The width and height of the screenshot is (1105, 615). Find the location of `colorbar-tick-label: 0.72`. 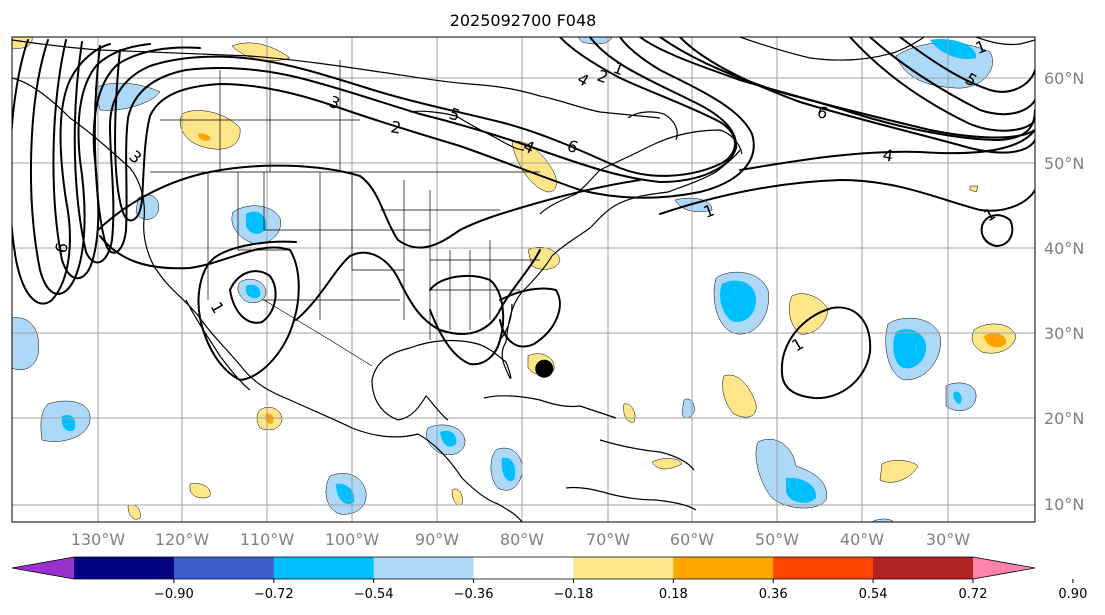

colorbar-tick-label: 0.72 is located at coordinates (973, 594).